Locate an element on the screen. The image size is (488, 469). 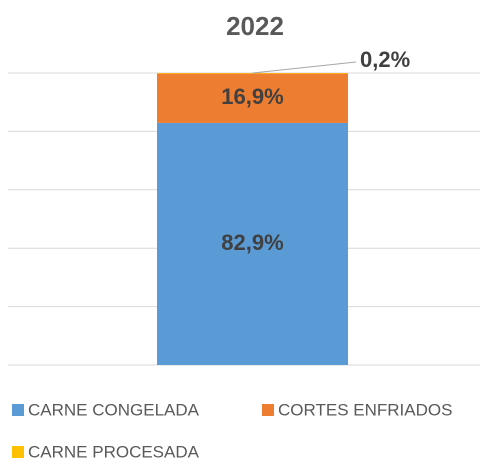
data-label: 0,2% is located at coordinates (385, 59).